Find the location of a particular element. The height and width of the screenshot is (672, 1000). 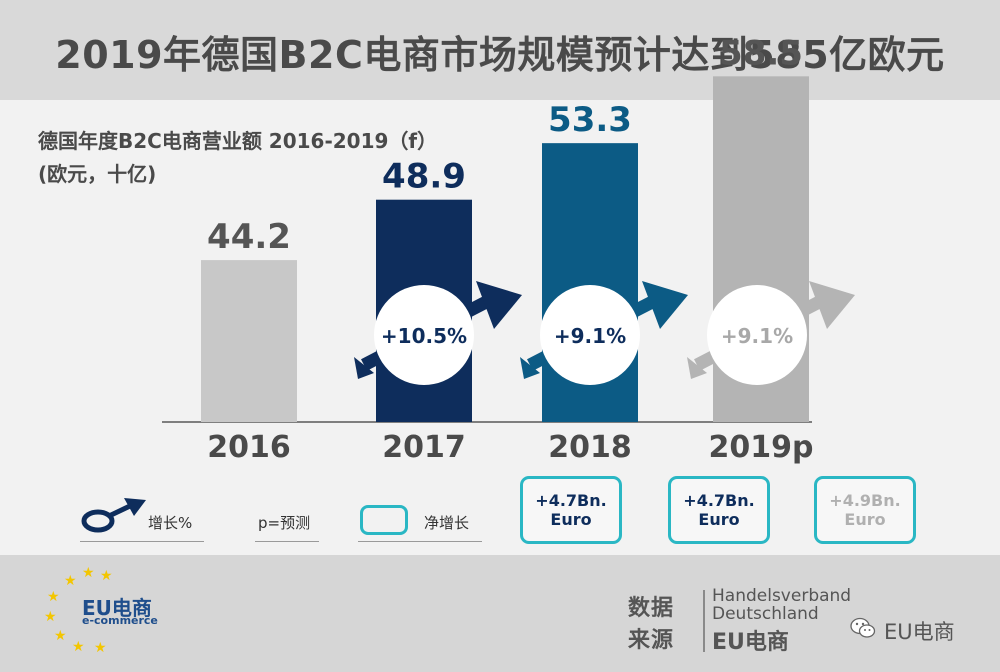

net-growth-value: +4.9Bn. Euro is located at coordinates (864, 510).